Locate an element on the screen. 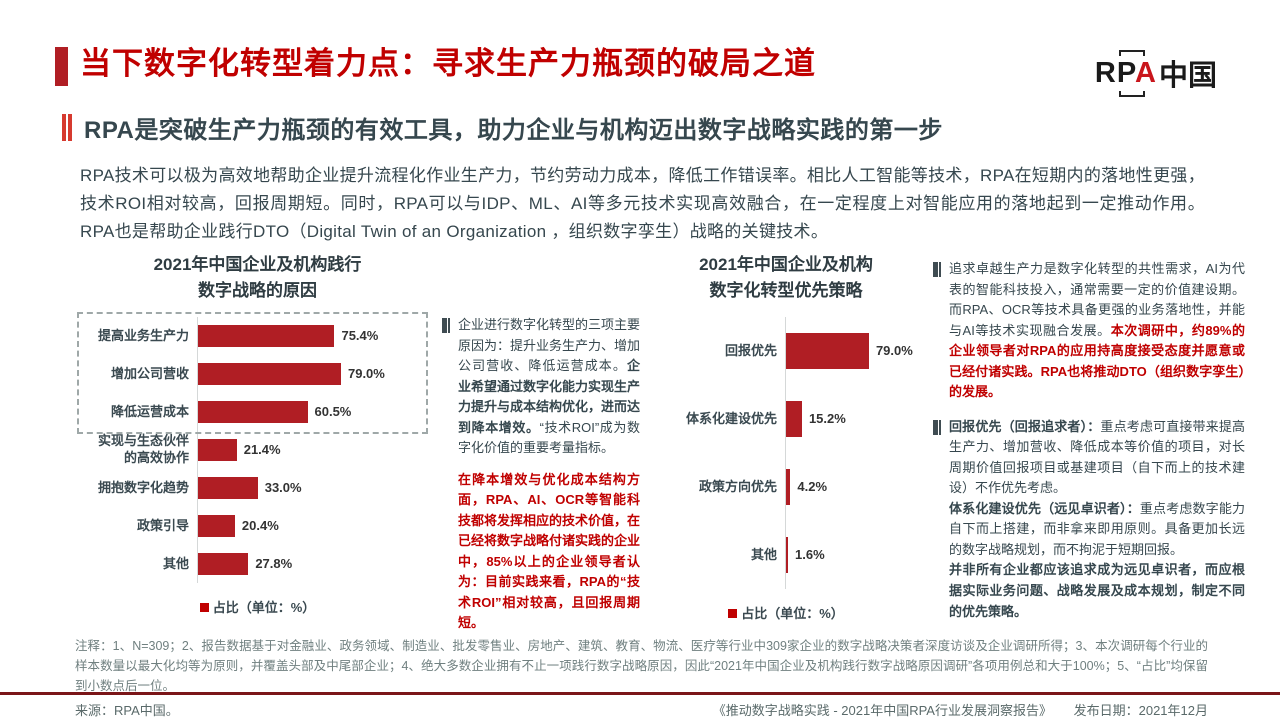 The height and width of the screenshot is (720, 1280). report-title: 《推动数字战略实践 - 2021年中国RPA行业发展洞察报告》 is located at coordinates (882, 710).